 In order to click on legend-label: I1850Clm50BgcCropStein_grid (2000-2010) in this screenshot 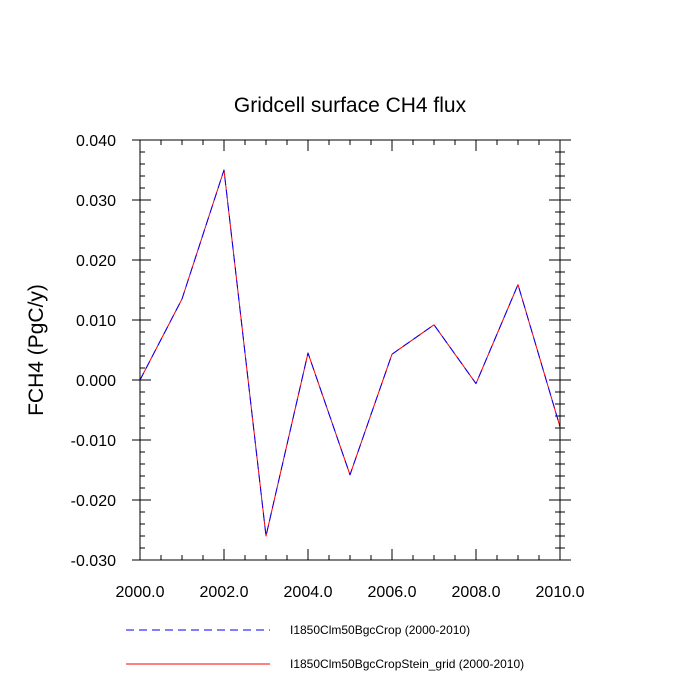, I will do `click(407, 664)`.